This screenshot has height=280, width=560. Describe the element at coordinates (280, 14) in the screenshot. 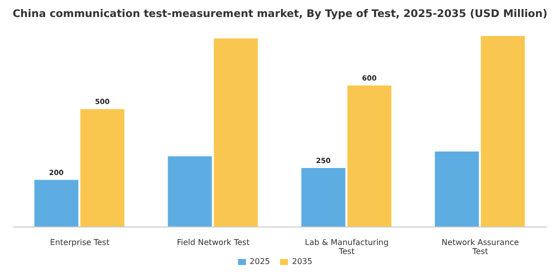

I see `chart-title: China communication test-measurement market, By Type of Test, 2025-2035 (USD Million)` at that location.